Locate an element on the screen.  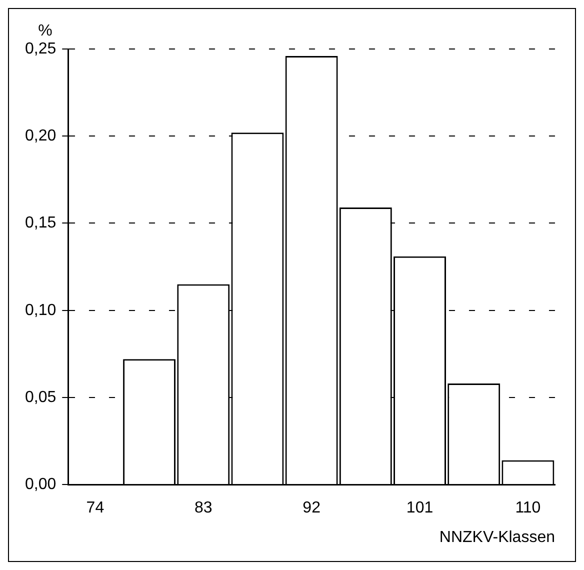
y-tick-label: 0,00 is located at coordinates (40, 485).